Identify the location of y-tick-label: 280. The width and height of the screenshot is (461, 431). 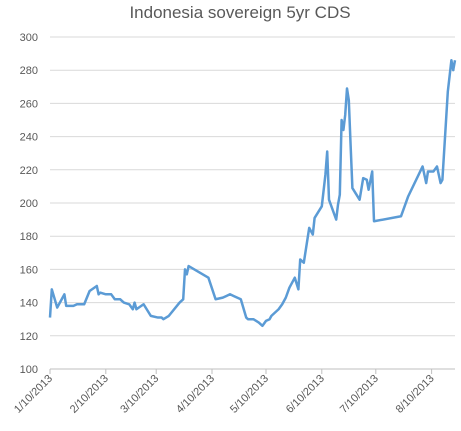
(29, 71).